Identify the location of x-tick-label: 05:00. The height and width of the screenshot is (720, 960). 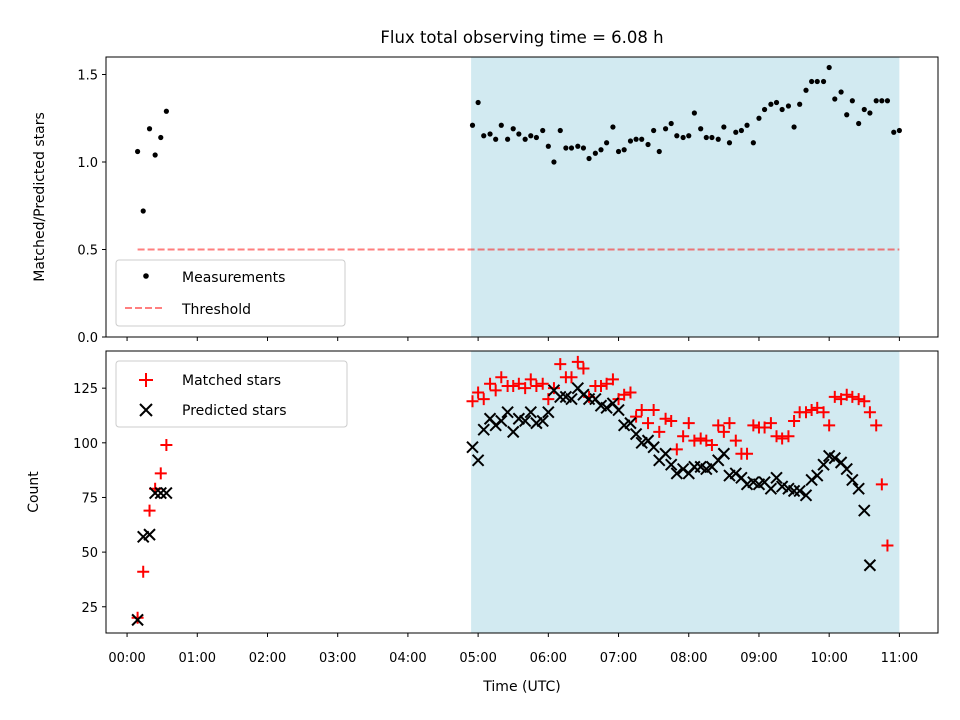
(477, 658).